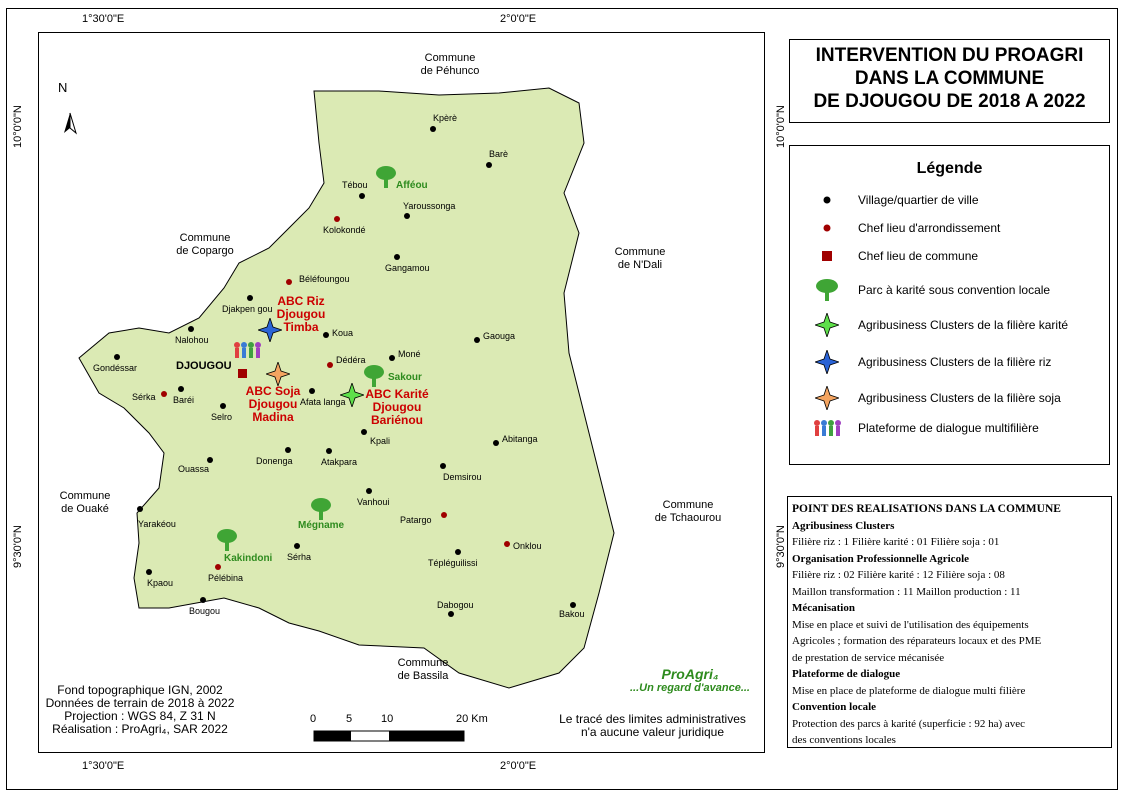 The image size is (1123, 794). Describe the element at coordinates (926, 509) in the screenshot. I see `realisations-title: POINT DES REALISATIONS DANS LA COMMUNE` at that location.